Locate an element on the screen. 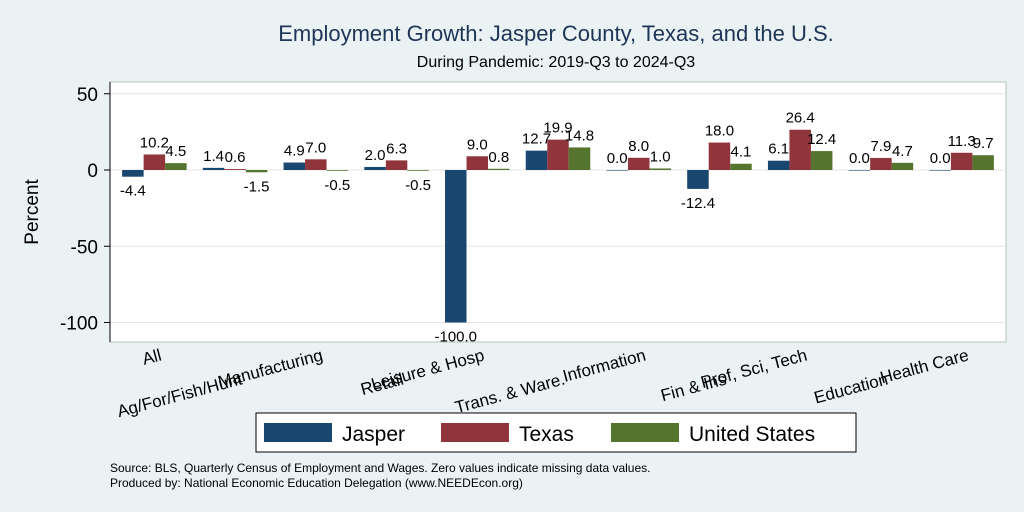 This screenshot has width=1024, height=517. x-category-label: Information is located at coordinates (604, 366).